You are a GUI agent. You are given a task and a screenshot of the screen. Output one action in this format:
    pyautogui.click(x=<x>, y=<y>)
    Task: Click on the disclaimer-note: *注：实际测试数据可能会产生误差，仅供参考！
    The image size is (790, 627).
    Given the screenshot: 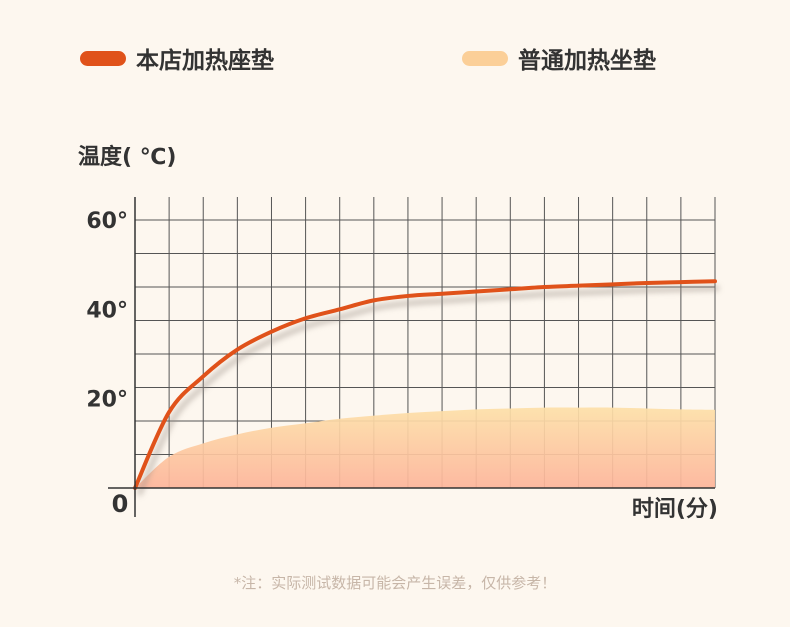 What is the action you would take?
    pyautogui.click(x=395, y=583)
    